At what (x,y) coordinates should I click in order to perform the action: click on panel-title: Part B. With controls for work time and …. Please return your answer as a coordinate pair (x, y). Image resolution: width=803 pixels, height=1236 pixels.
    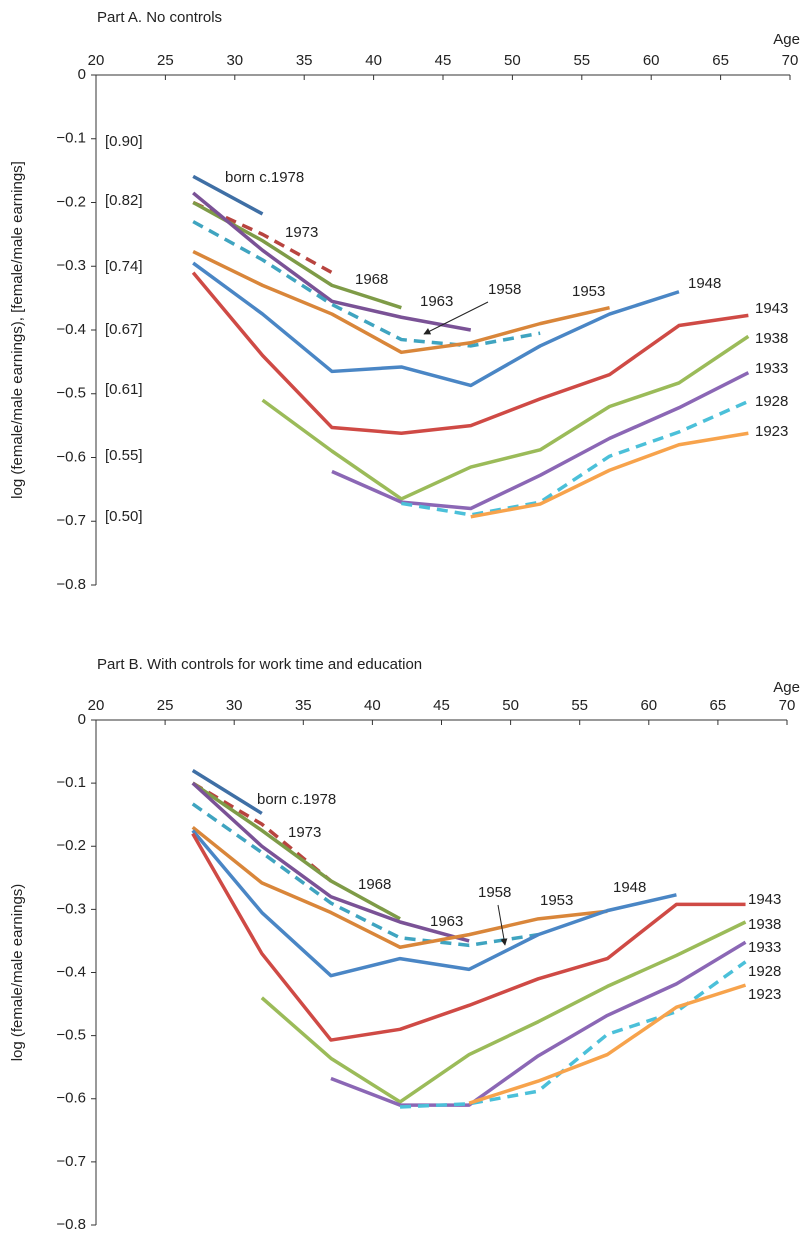
    Looking at the image, I should click on (259, 664).